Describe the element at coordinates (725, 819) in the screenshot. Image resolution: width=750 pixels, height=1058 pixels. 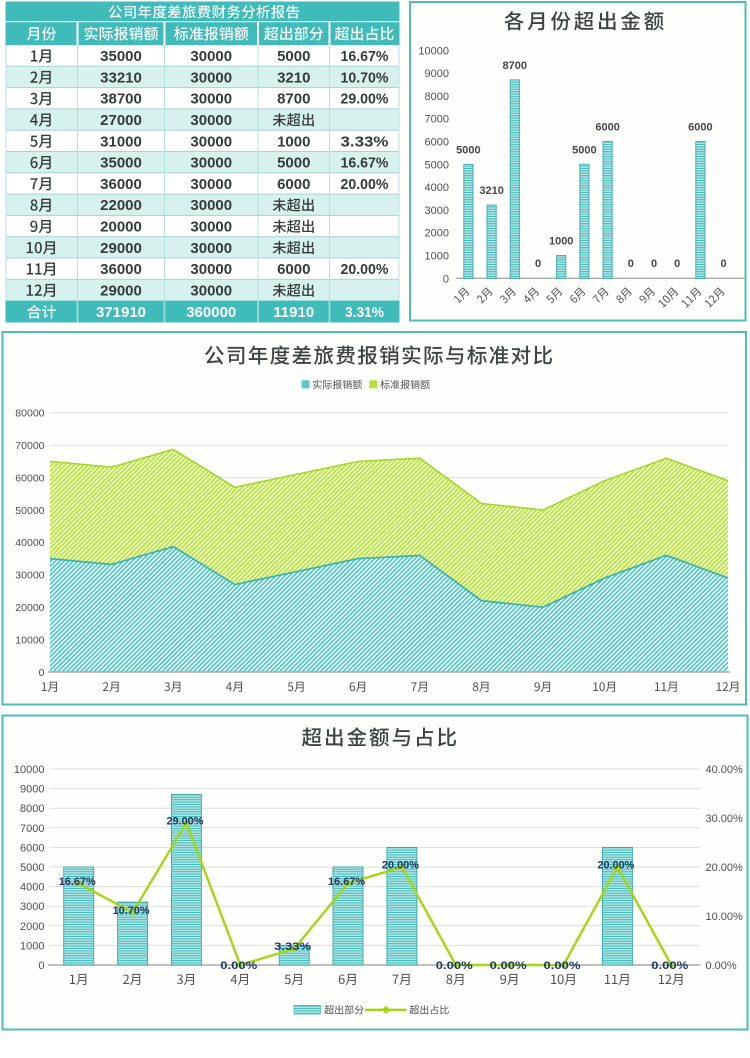
I see `svg-text: 30.00%` at that location.